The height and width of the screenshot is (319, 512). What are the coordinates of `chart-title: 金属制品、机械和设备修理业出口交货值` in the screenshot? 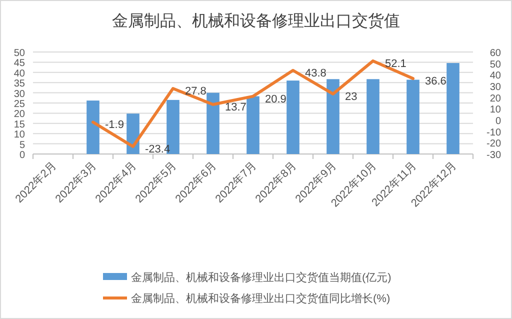 It's located at (256, 21).